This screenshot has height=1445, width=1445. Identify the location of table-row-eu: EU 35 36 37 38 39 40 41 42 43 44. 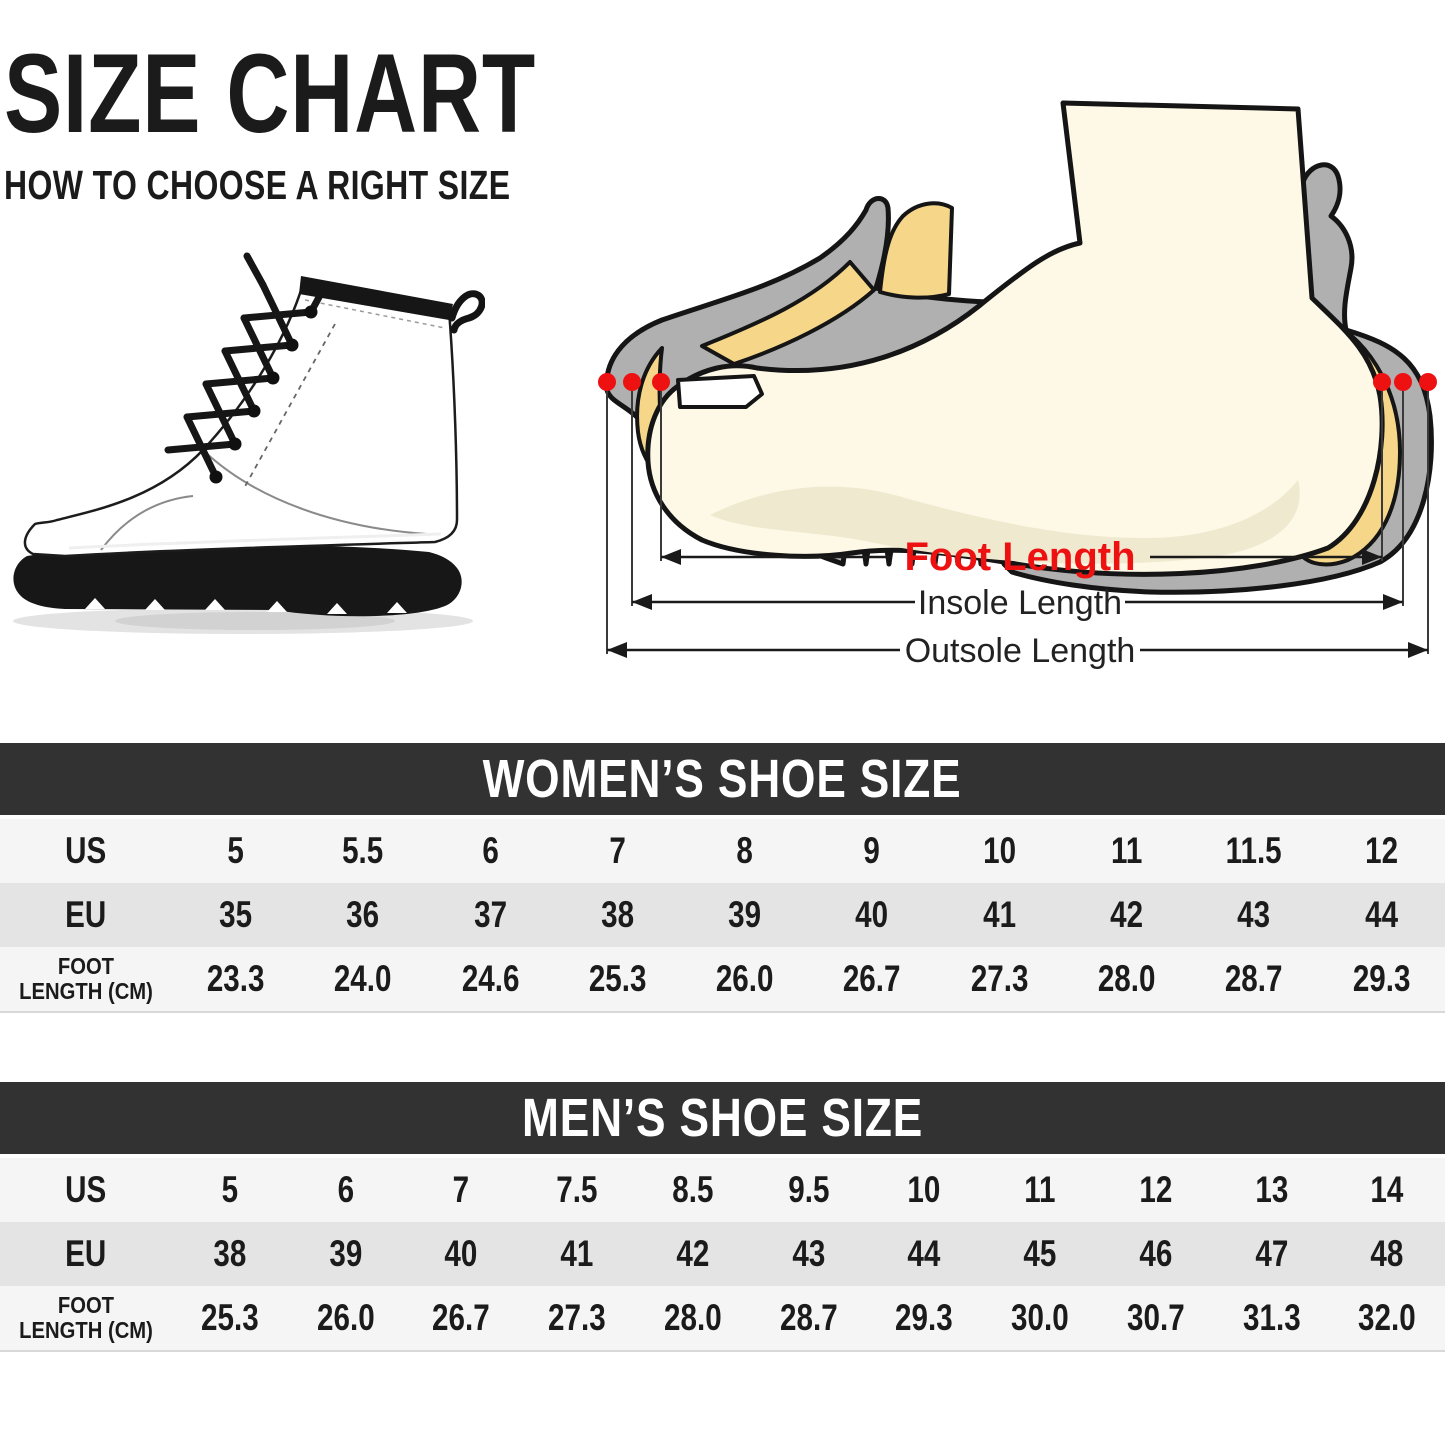
(722, 915).